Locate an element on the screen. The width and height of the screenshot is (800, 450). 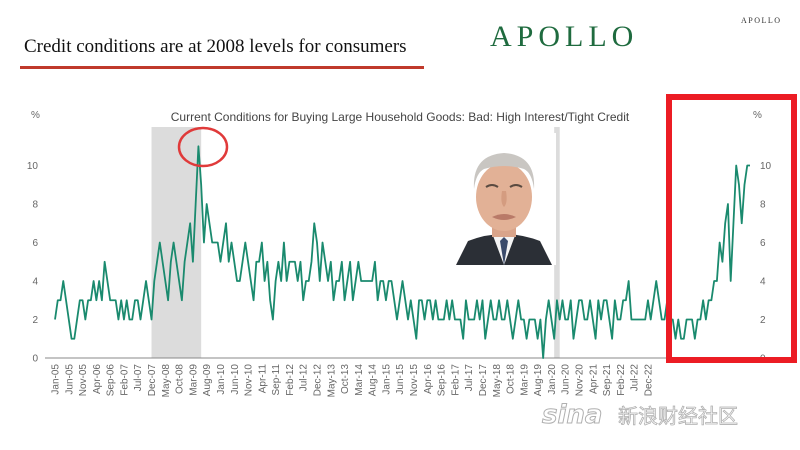
y-tick-left-8: 8 is located at coordinates (35, 205).